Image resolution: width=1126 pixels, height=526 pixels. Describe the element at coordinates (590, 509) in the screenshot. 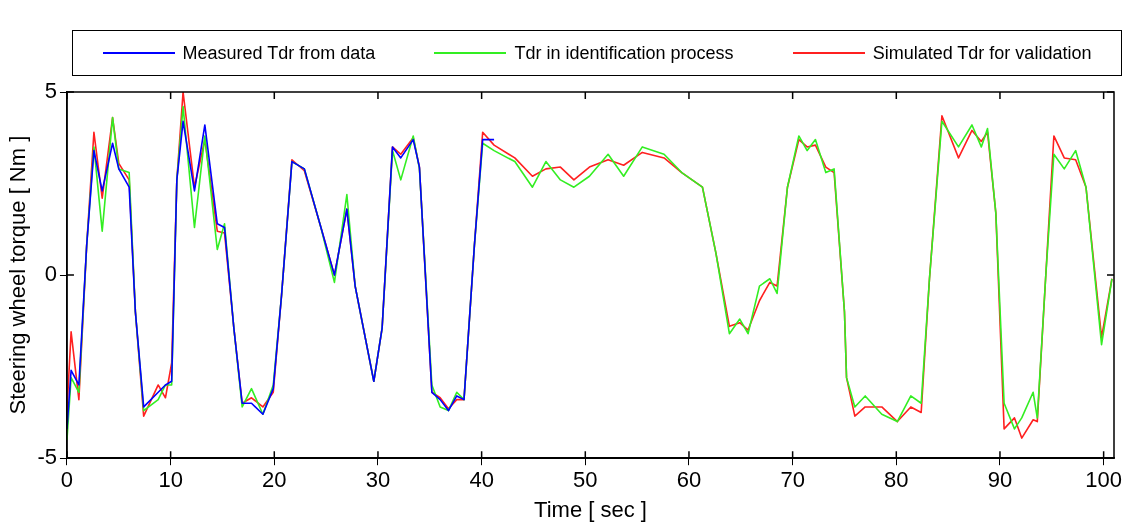

I see `x-axis-title: Time [ sec ]` at that location.